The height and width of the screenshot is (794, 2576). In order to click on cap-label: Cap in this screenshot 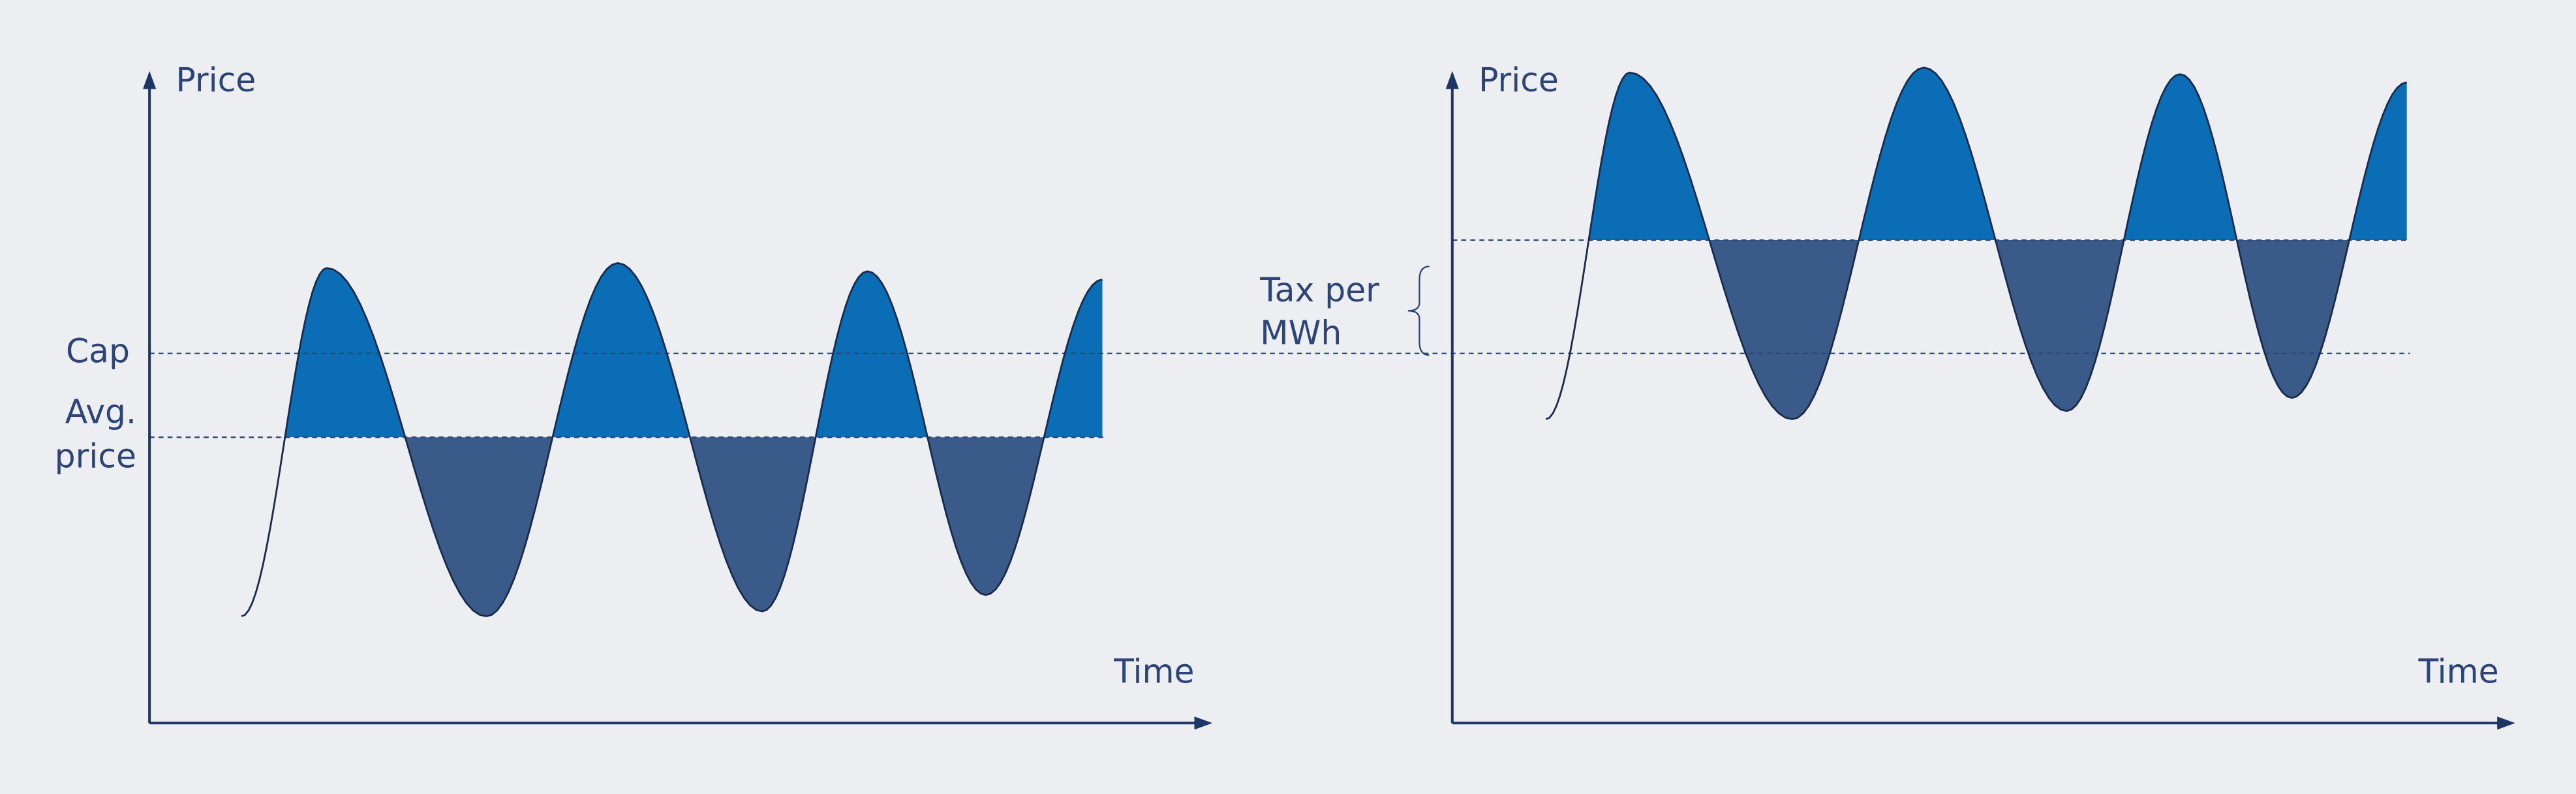, I will do `click(98, 350)`.